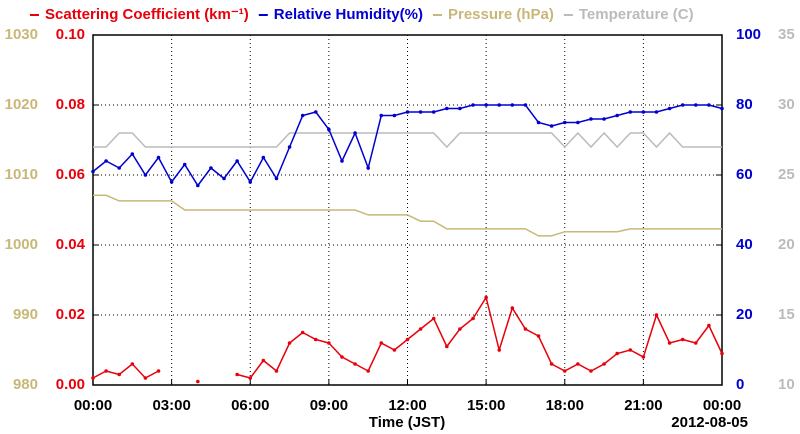  I want to click on y4-tick-label: 10, so click(786, 384).